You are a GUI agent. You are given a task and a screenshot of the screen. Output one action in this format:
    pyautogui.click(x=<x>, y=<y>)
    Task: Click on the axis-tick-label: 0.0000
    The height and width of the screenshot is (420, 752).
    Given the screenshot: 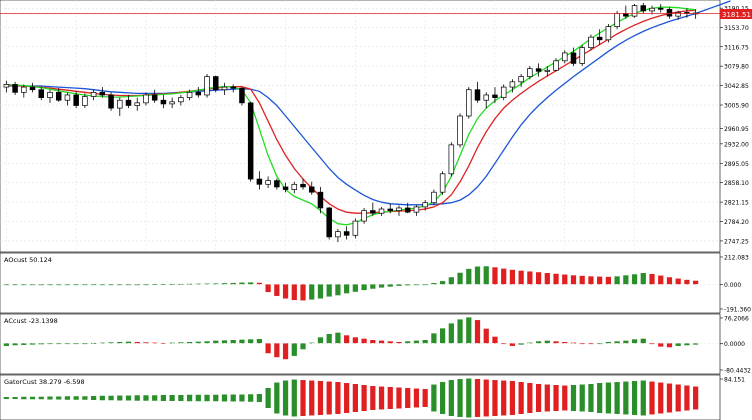 What is the action you would take?
    pyautogui.click(x=734, y=344)
    